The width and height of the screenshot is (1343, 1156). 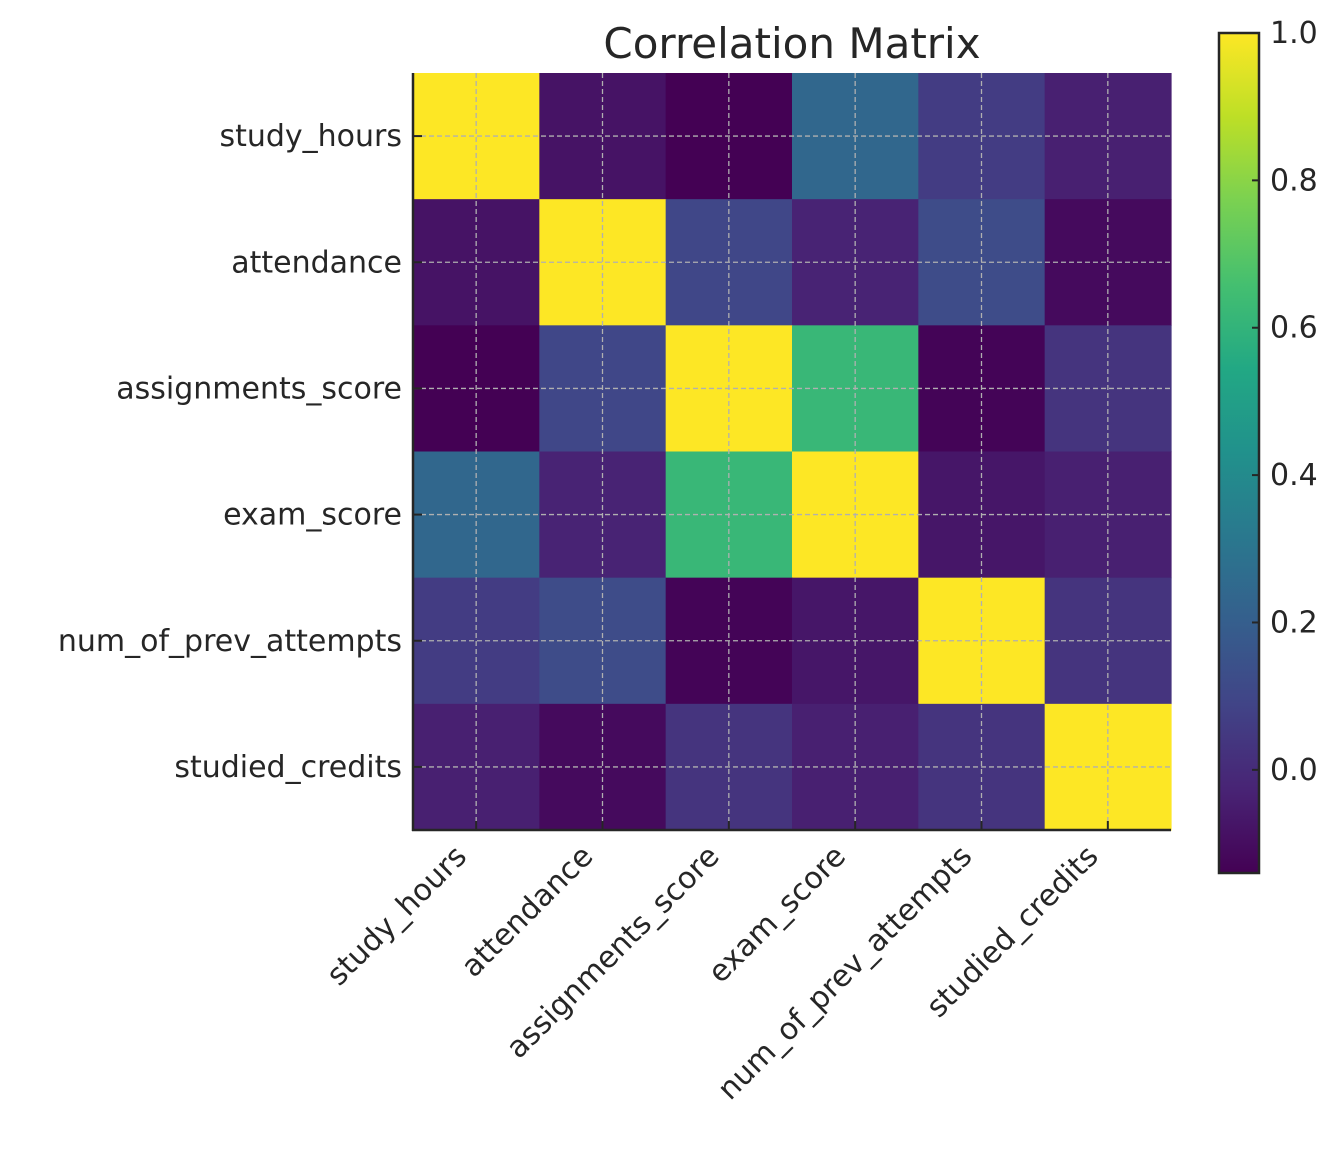 I want to click on colorbar-tick-label: 0.4, so click(x=1294, y=475).